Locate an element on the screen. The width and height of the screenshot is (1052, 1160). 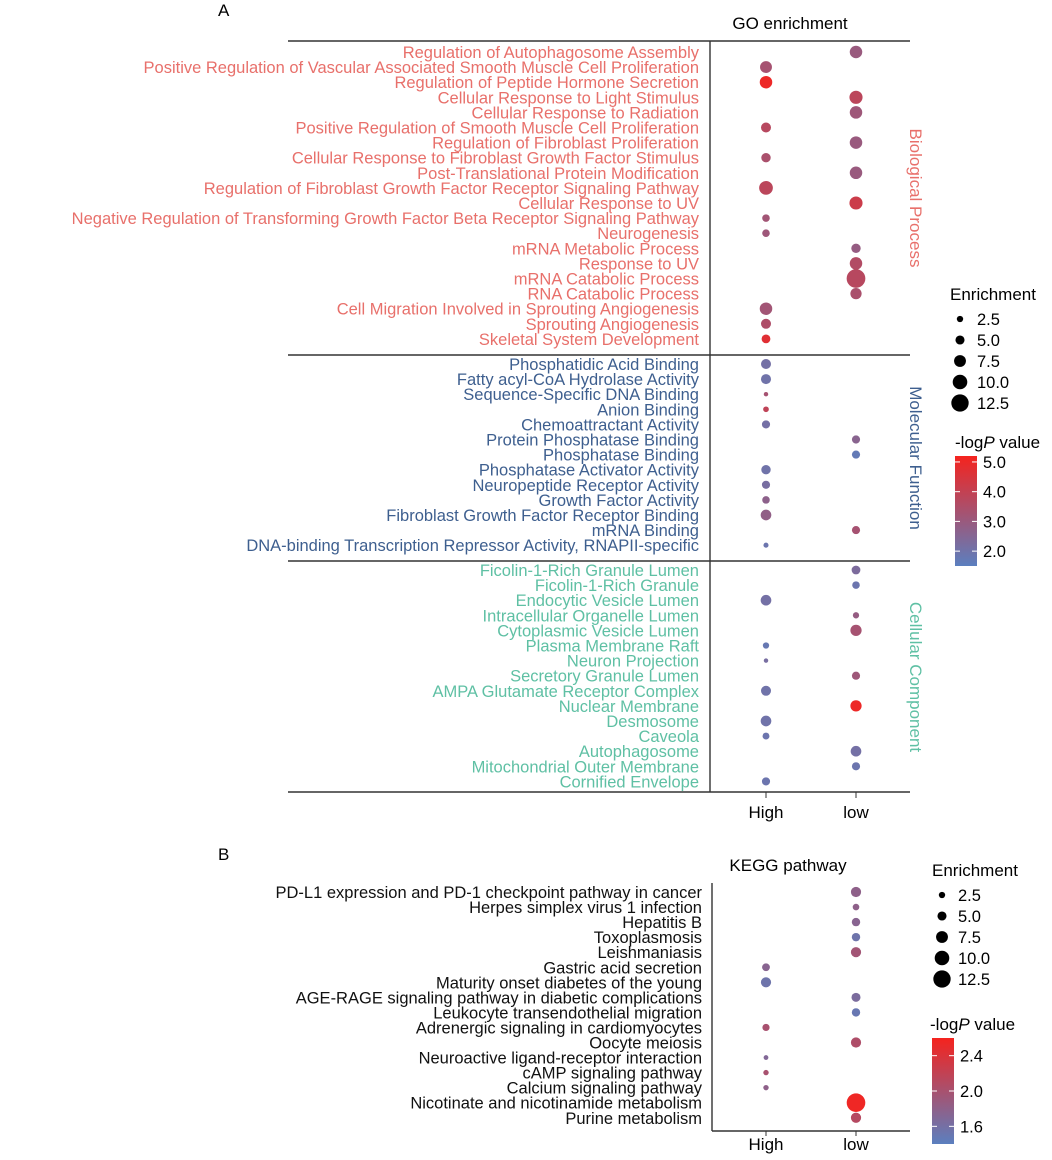
panel-b-size-legend: Enrichment 2.5 5.0 7.5 10.0 12.5 is located at coordinates (975, 925).